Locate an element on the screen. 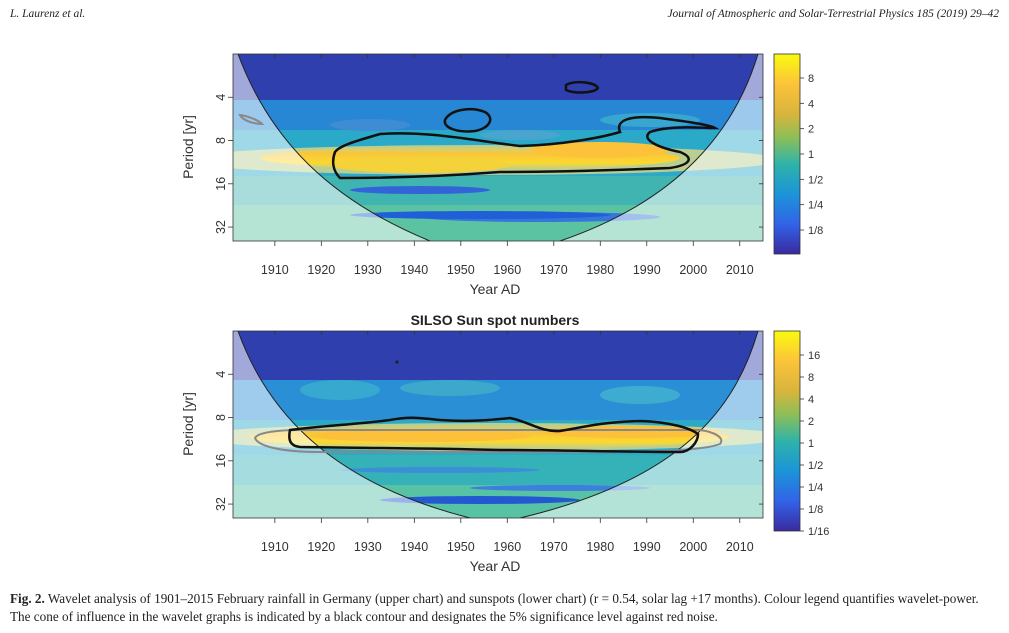 The height and width of the screenshot is (633, 1009). colorbar-tick-label: 1/16 is located at coordinates (818, 532).